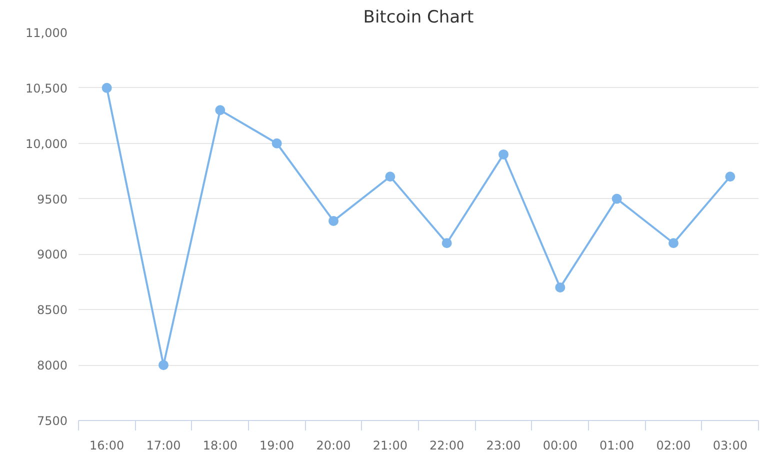 This screenshot has width=770, height=455. What do you see at coordinates (52, 421) in the screenshot?
I see `y-tick-label: 7500` at bounding box center [52, 421].